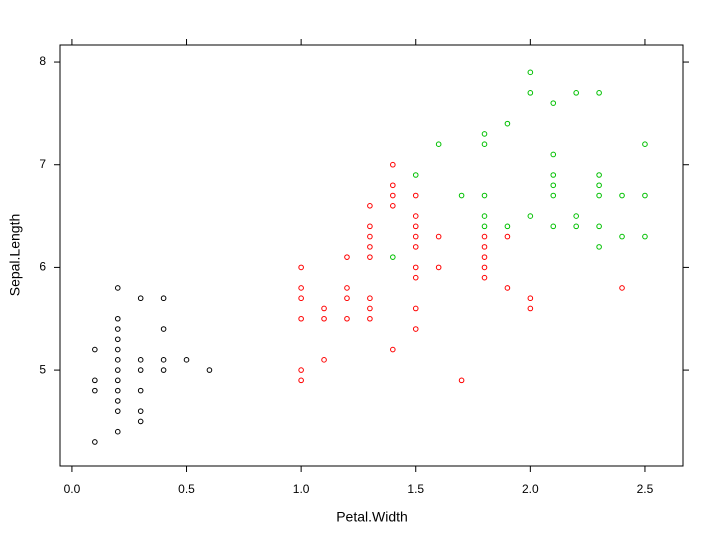 The image size is (722, 538). I want to click on x-tick-label: 0.5, so click(186, 489).